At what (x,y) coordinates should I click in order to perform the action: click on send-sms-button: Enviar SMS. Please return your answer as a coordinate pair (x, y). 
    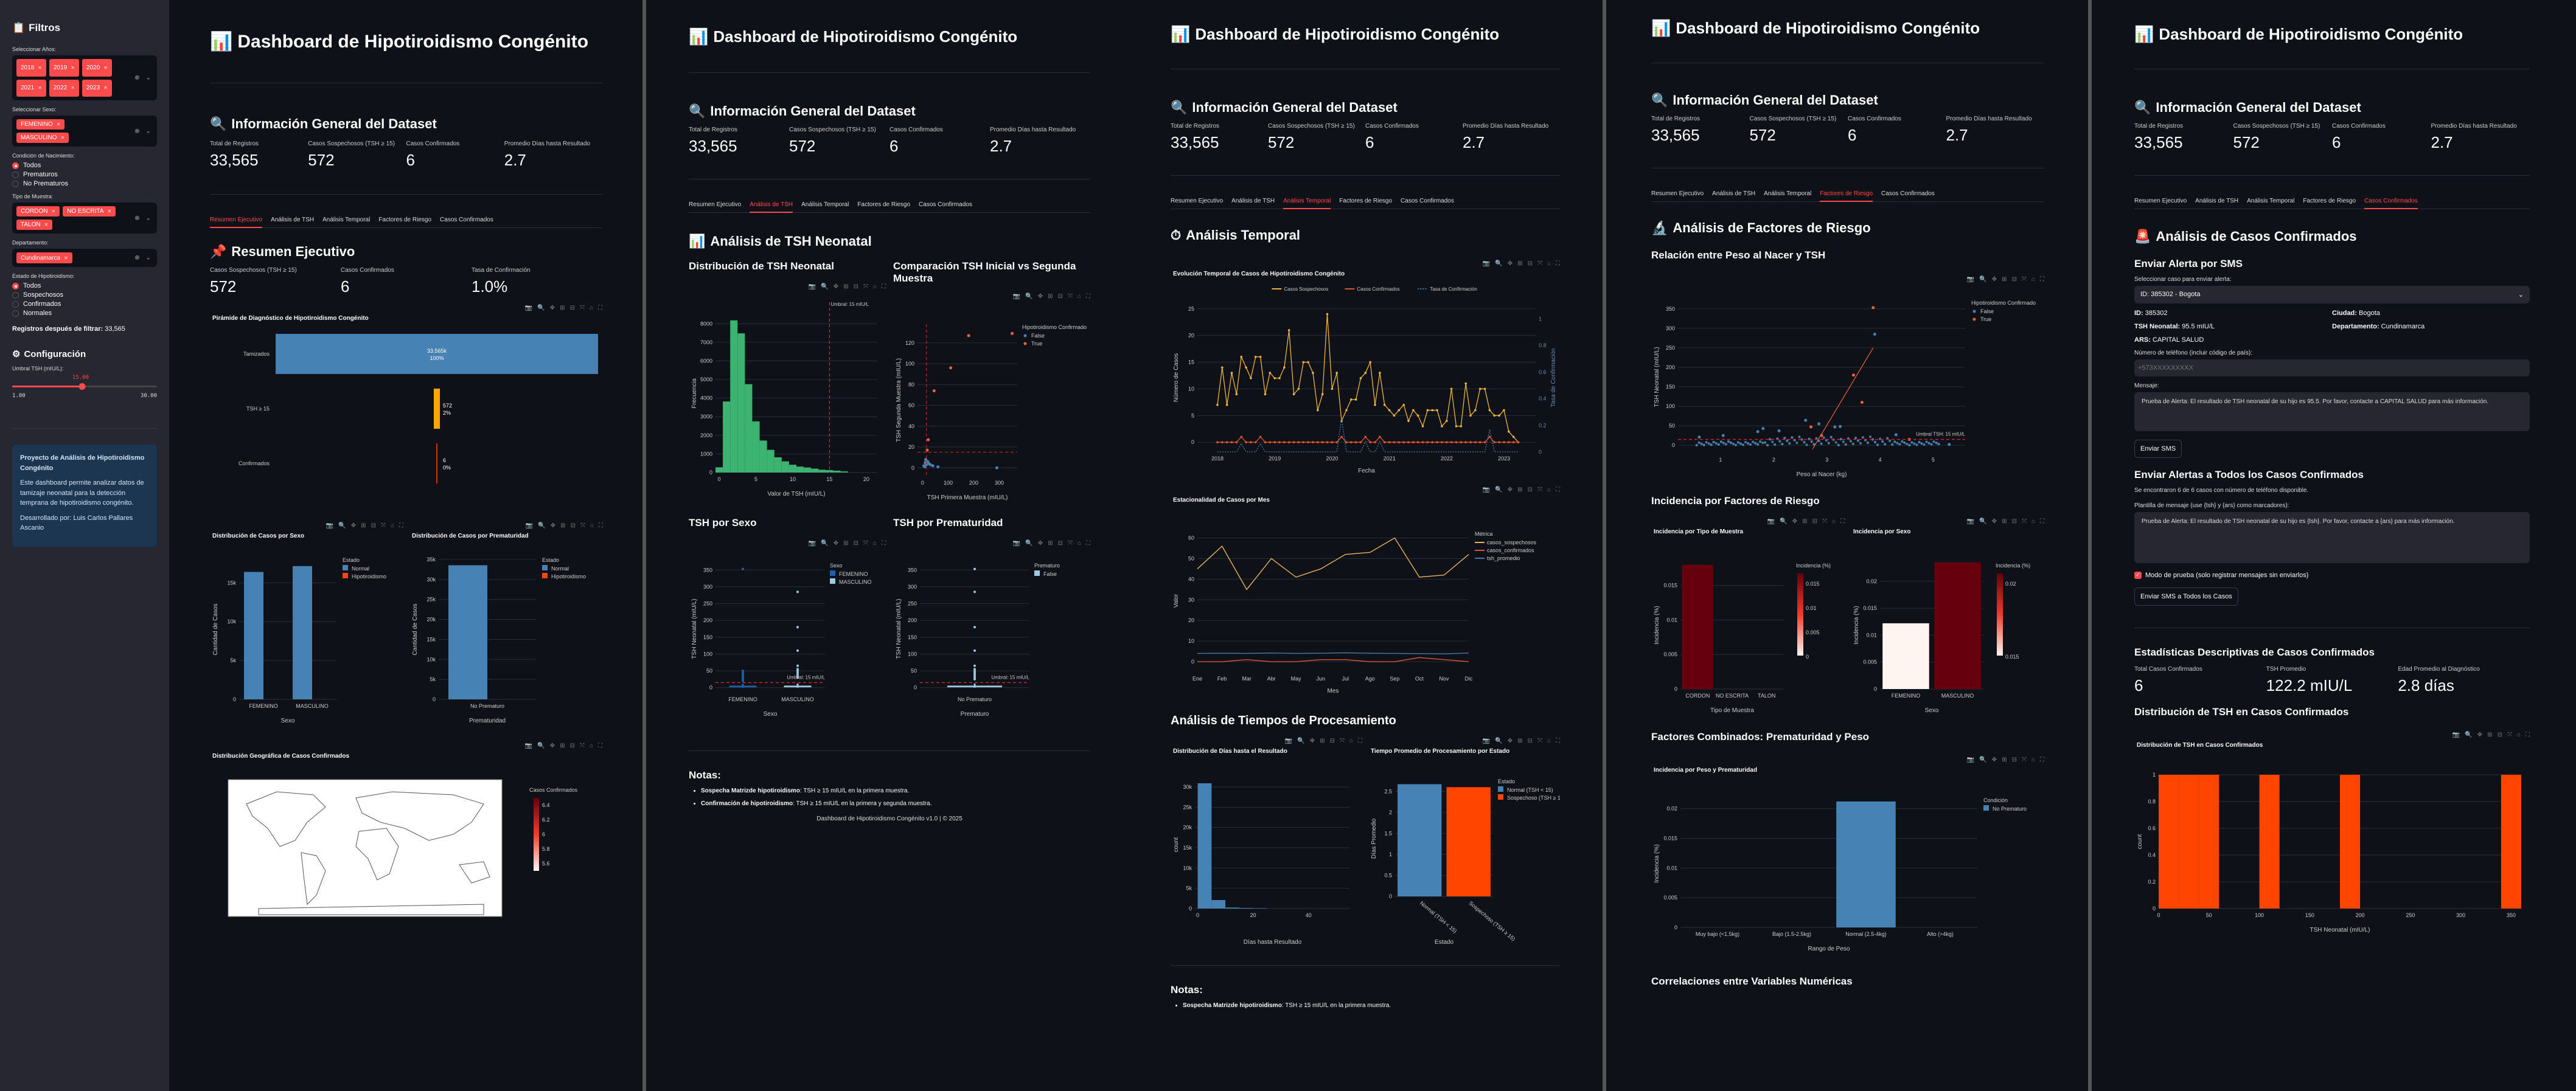
    Looking at the image, I should click on (2158, 448).